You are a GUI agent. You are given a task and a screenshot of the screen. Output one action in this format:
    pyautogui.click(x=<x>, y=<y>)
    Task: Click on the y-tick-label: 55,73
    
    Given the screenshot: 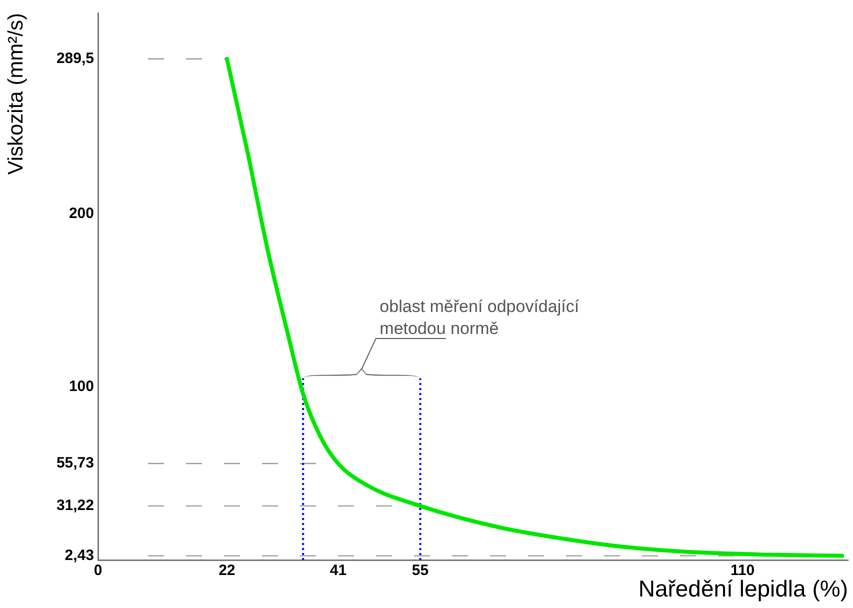 What is the action you would take?
    pyautogui.click(x=75, y=463)
    